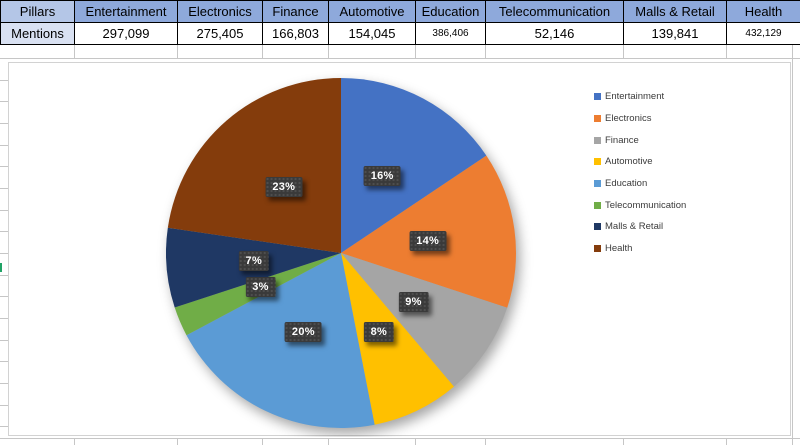 This screenshot has height=445, width=800. What do you see at coordinates (622, 140) in the screenshot?
I see `legend-label: Finance` at bounding box center [622, 140].